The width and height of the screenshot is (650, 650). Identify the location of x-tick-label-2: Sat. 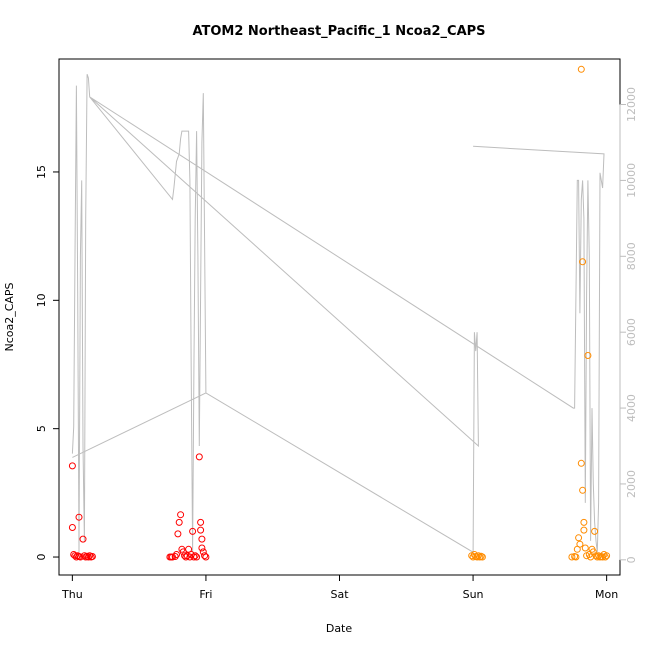
(339, 594).